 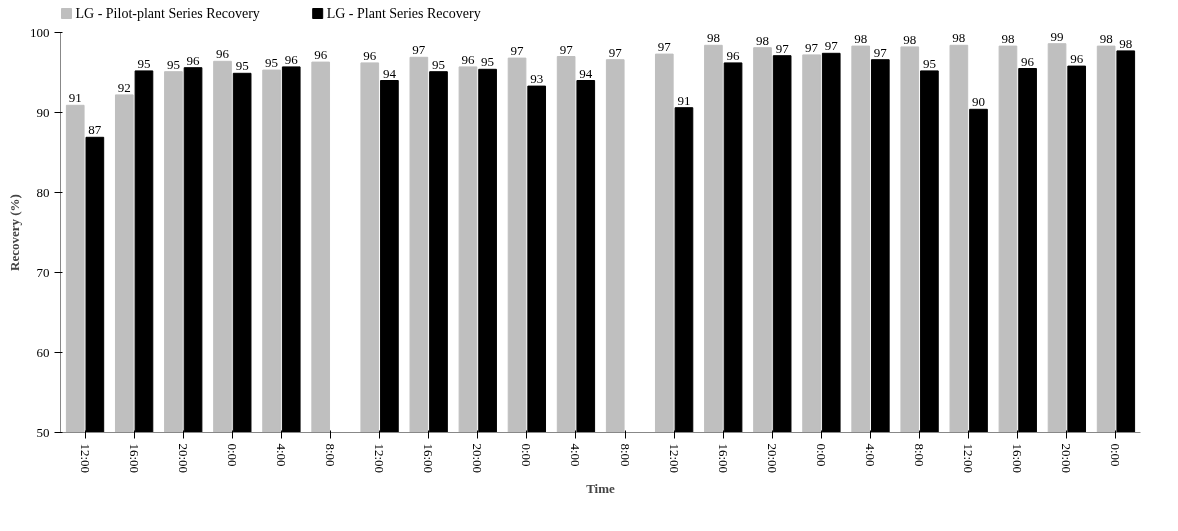 What do you see at coordinates (124, 87) in the screenshot?
I see `data-label: 92` at bounding box center [124, 87].